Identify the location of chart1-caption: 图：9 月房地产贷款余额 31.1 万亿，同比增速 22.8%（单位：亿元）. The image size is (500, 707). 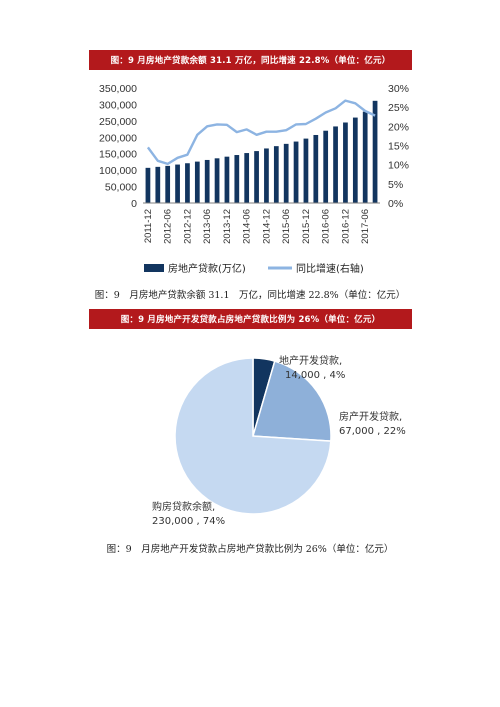
(250, 295).